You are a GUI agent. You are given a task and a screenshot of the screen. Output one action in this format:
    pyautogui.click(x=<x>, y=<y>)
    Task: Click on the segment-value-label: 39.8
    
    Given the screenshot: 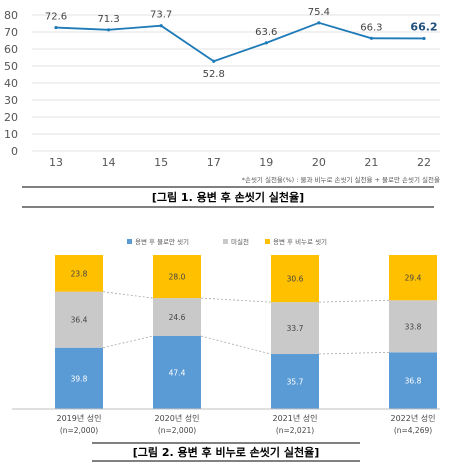 What is the action you would take?
    pyautogui.click(x=79, y=378)
    